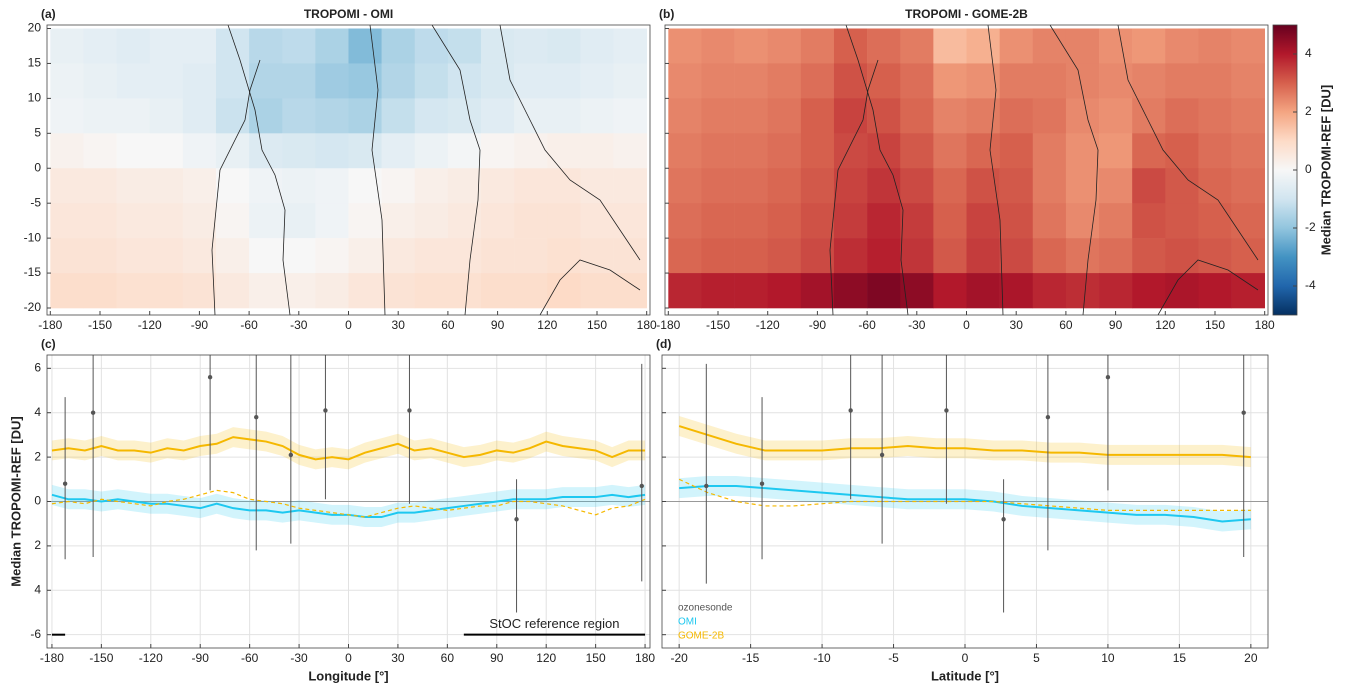  Describe the element at coordinates (1036, 658) in the screenshot. I see `x-tick-label: 5` at that location.